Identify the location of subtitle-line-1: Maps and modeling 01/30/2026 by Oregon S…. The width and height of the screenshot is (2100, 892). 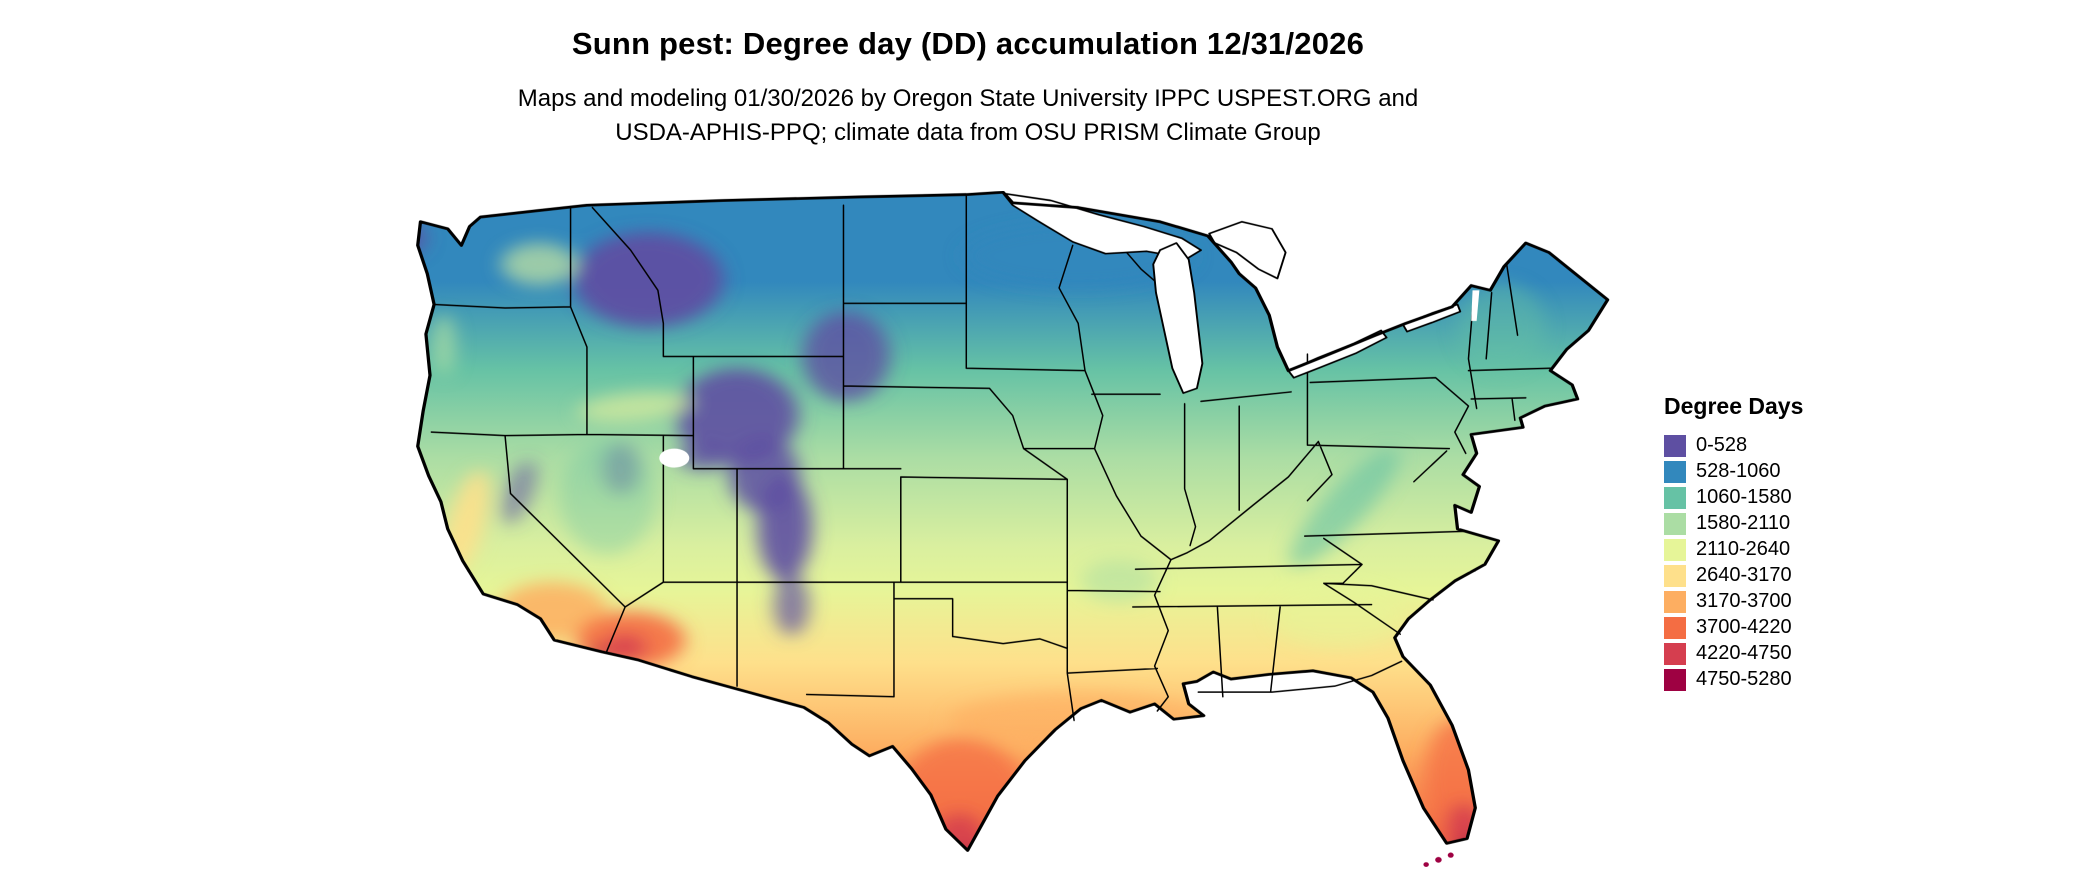
(968, 98).